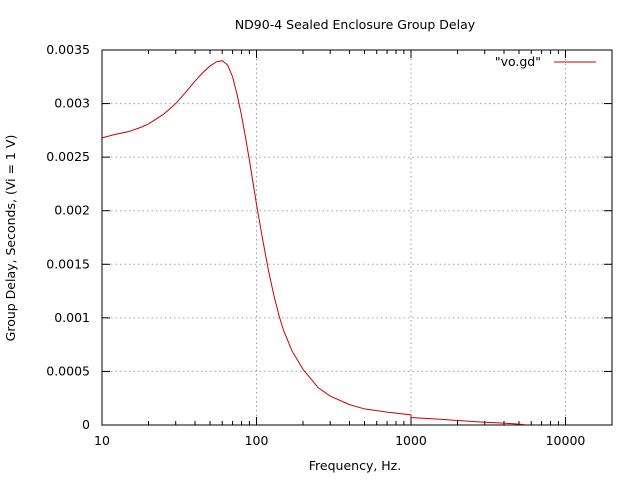  Describe the element at coordinates (10, 238) in the screenshot. I see `y-axis-label: Group Delay, Seconds, (Vi = 1 V)` at that location.